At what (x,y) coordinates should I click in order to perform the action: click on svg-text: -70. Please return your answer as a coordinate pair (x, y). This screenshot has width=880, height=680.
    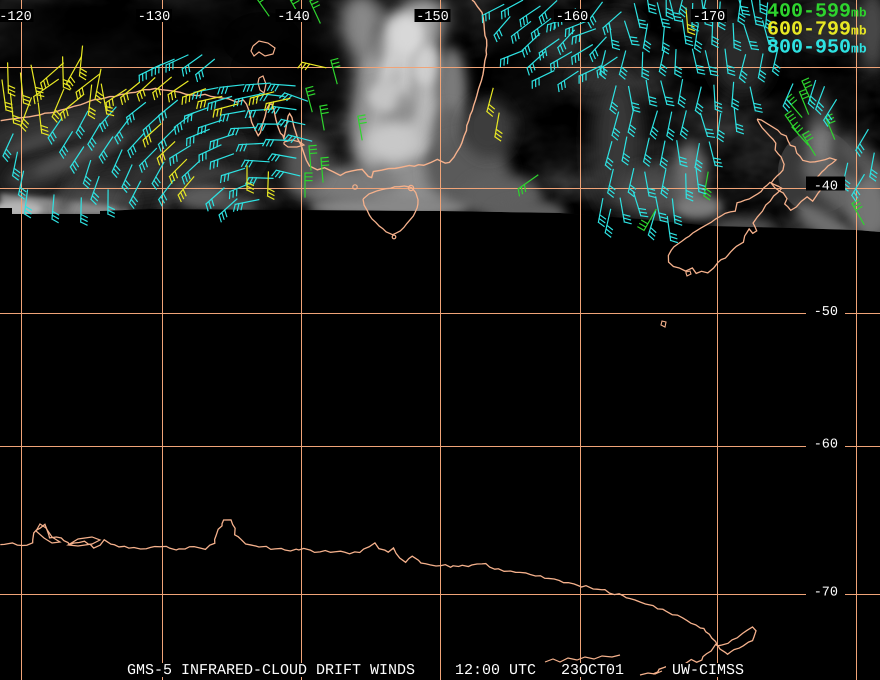
    Looking at the image, I should click on (826, 593).